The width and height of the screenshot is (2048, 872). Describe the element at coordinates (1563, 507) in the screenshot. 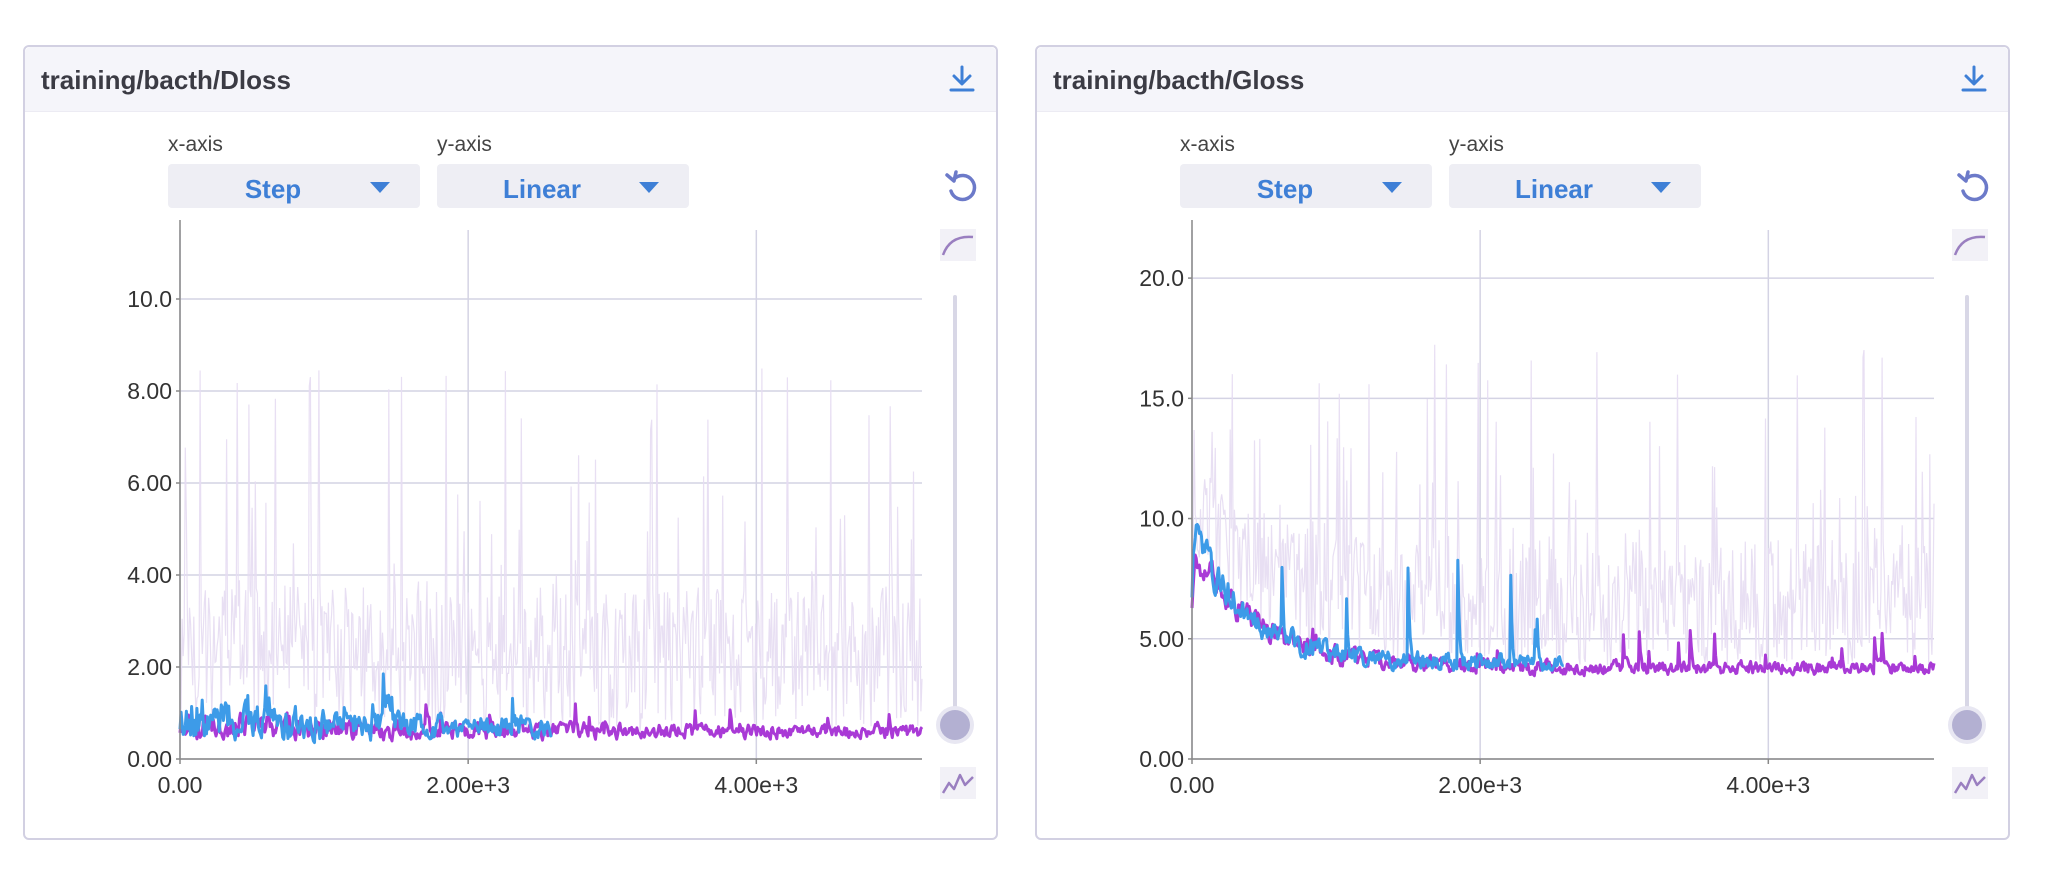

I see `raw-series-shadow` at that location.